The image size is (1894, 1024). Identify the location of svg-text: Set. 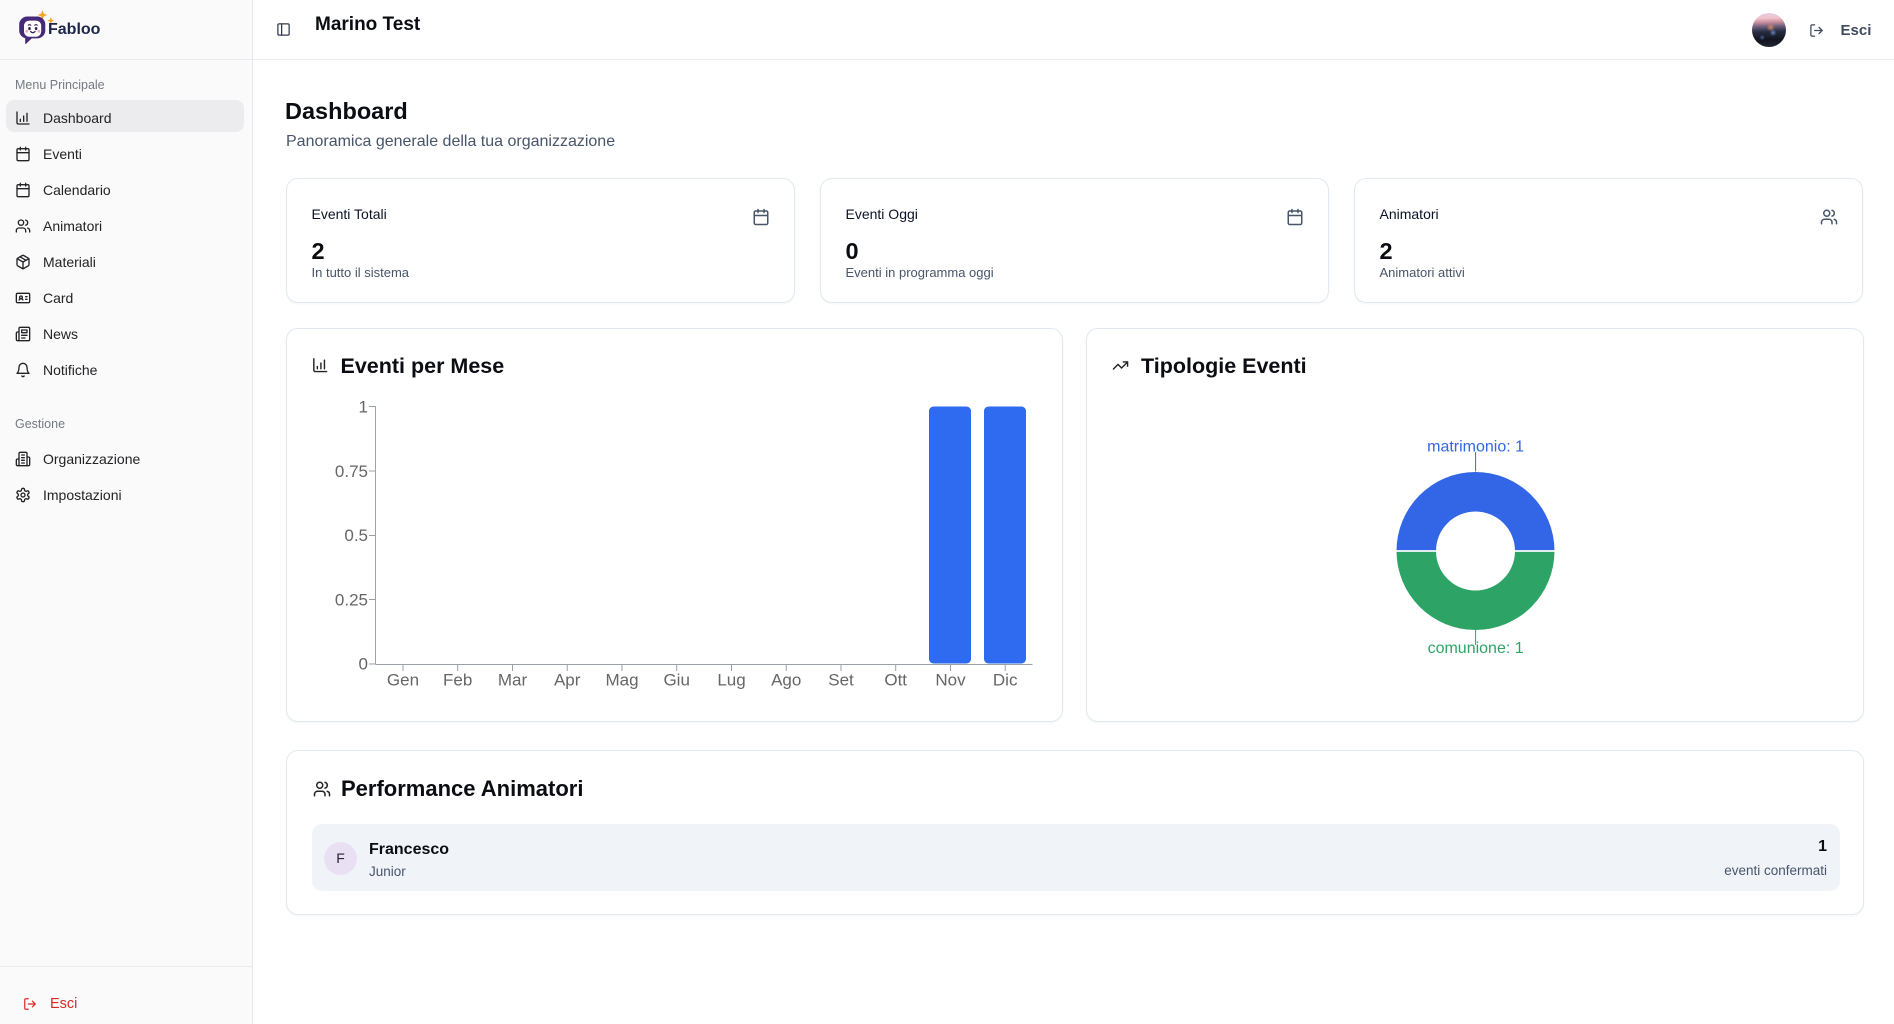
(841, 680).